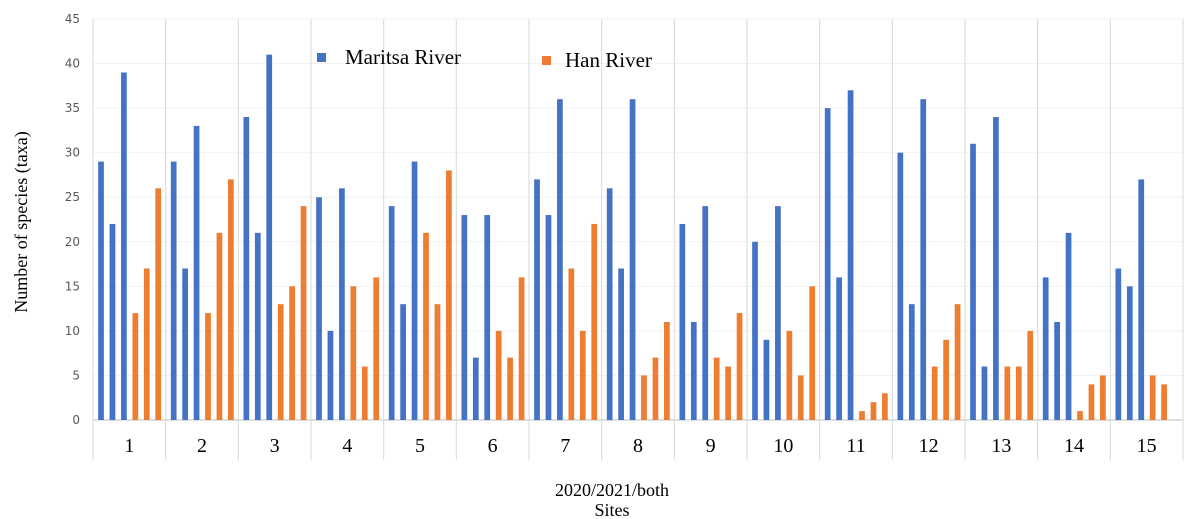 The height and width of the screenshot is (519, 1186). What do you see at coordinates (72, 108) in the screenshot?
I see `y-tick-label: 35` at bounding box center [72, 108].